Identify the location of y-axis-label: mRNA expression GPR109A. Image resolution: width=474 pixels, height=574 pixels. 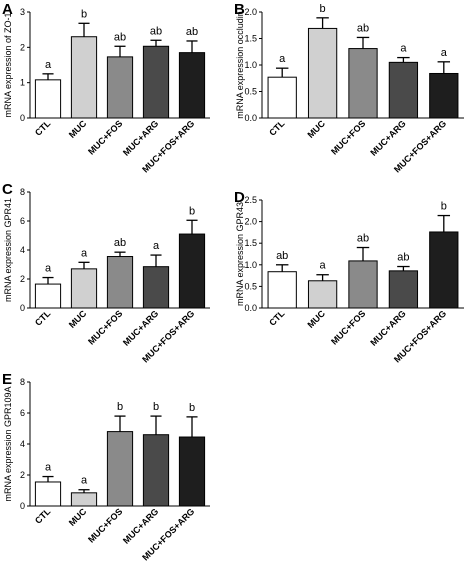
(8, 443).